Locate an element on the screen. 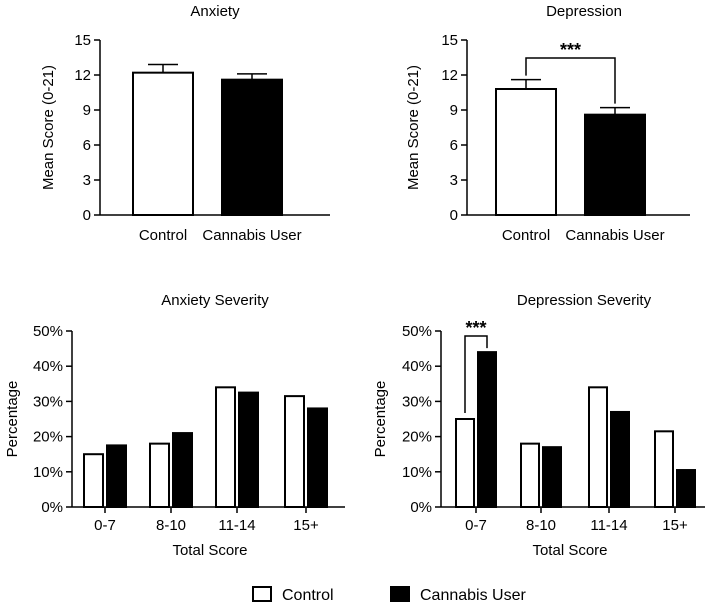 This screenshot has width=708, height=605. legend-label: Control is located at coordinates (308, 595).